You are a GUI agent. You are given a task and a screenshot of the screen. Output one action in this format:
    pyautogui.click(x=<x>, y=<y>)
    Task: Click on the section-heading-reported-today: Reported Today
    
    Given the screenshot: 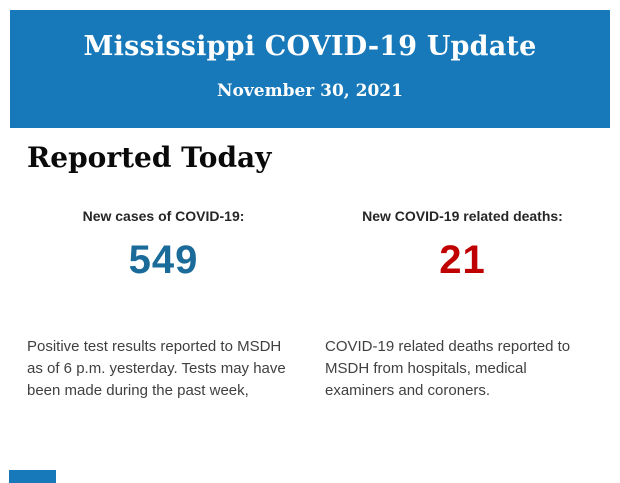 What is the action you would take?
    pyautogui.click(x=149, y=157)
    